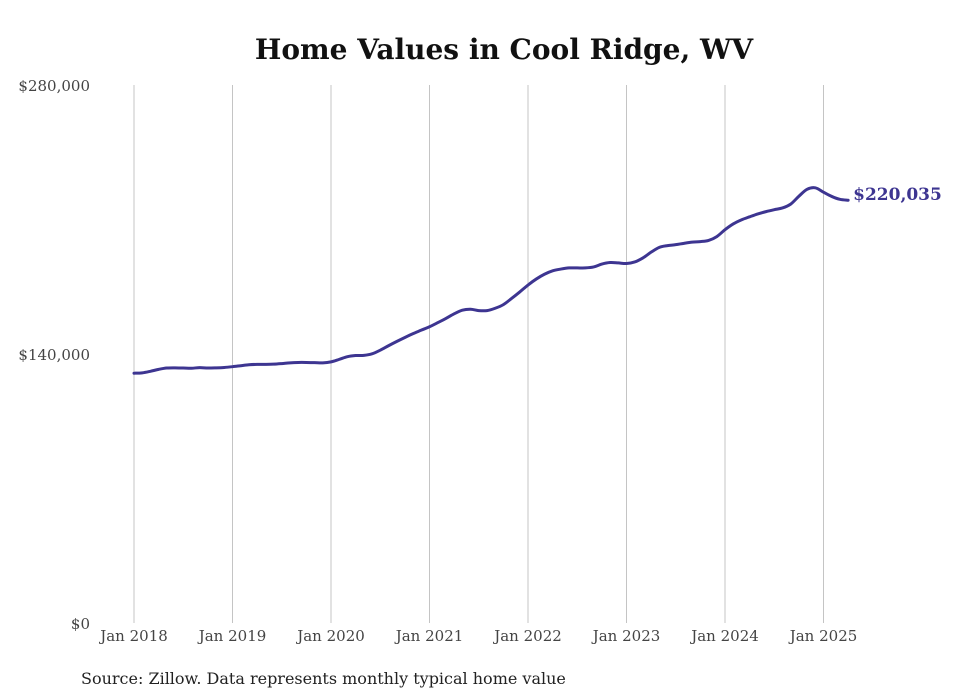 This screenshot has width=980, height=699. What do you see at coordinates (527, 636) in the screenshot?
I see `x-tick-label: Jan 2022` at bounding box center [527, 636].